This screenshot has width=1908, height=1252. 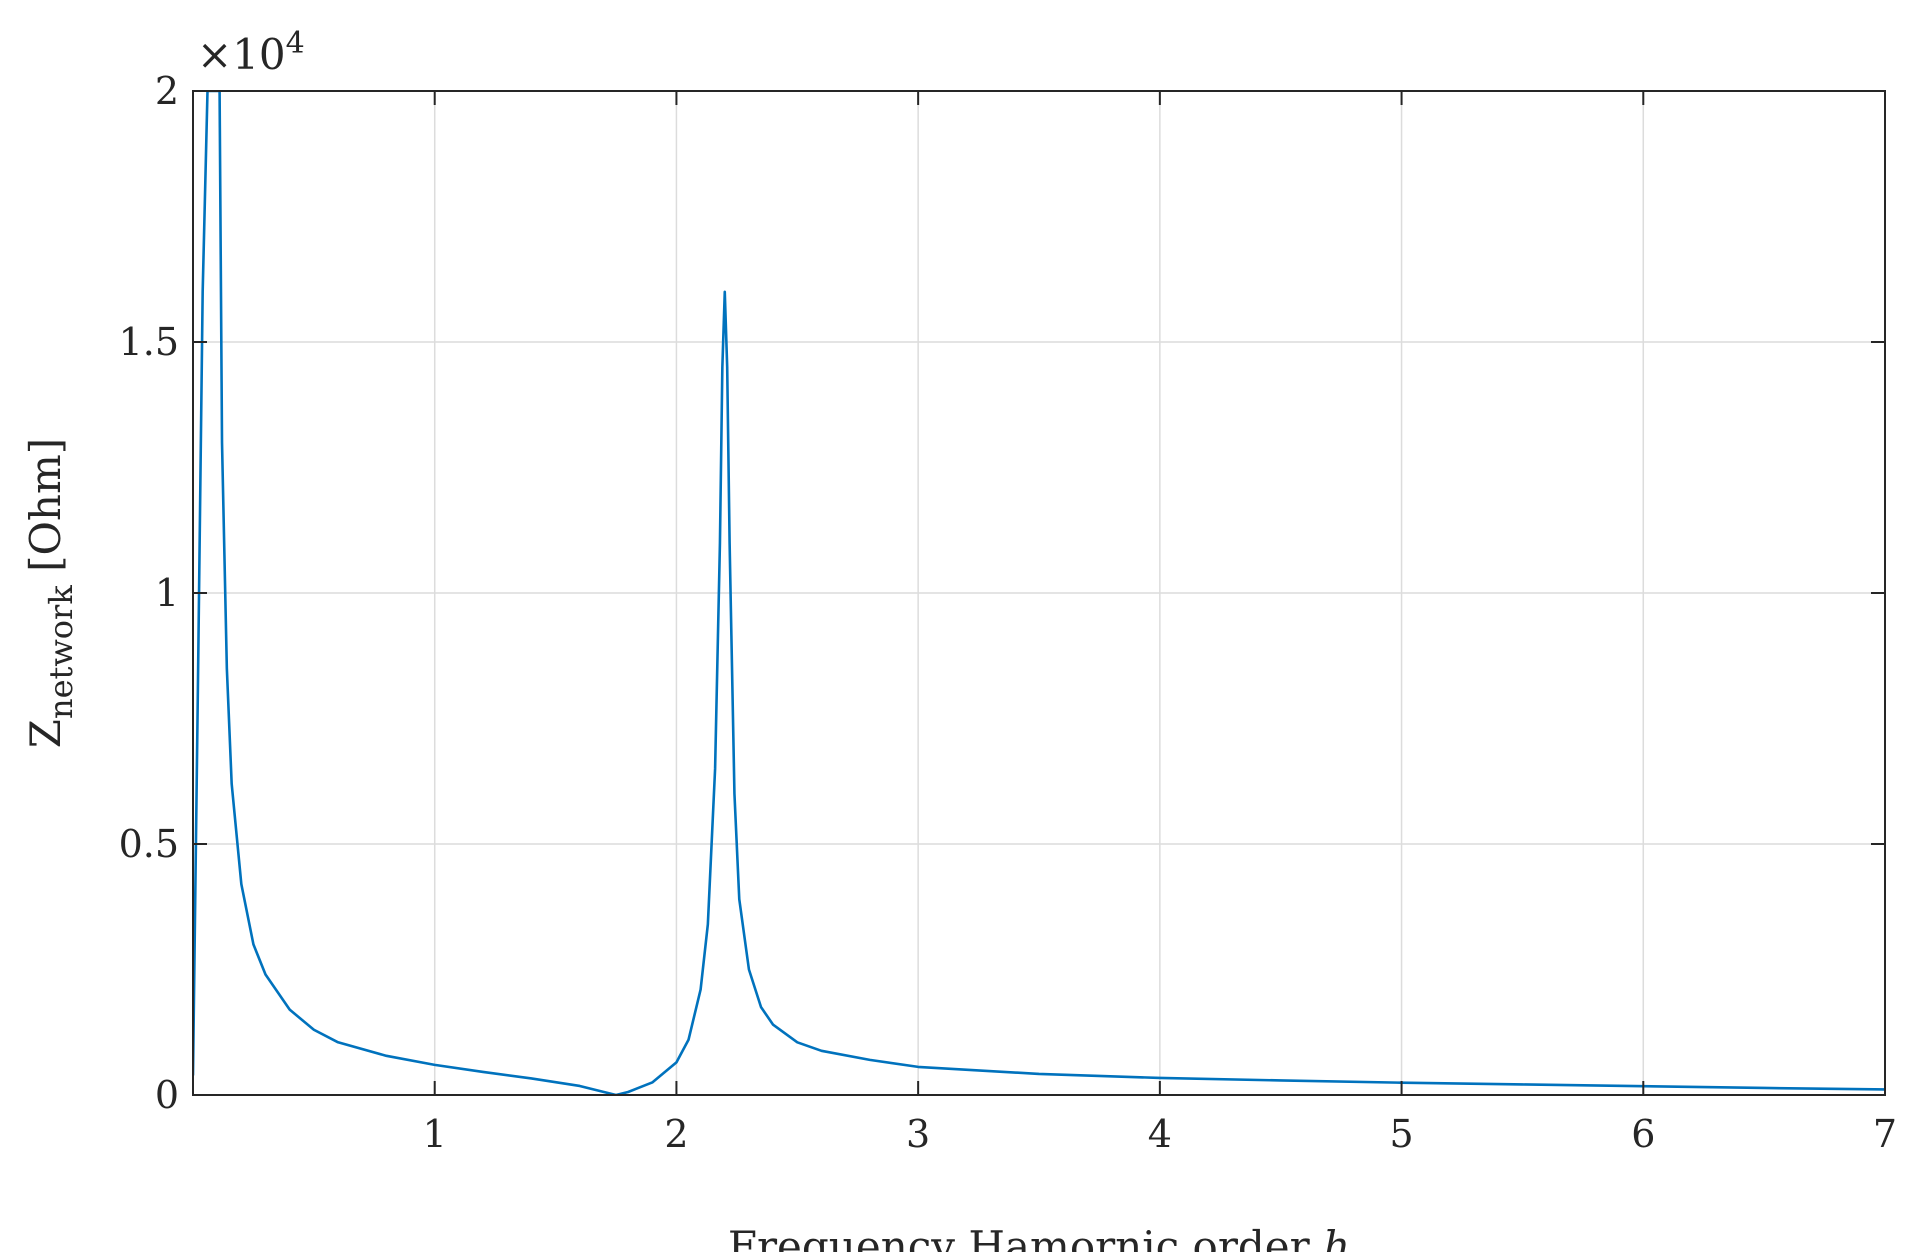 I want to click on x-tick-label: 3, so click(x=918, y=1134).